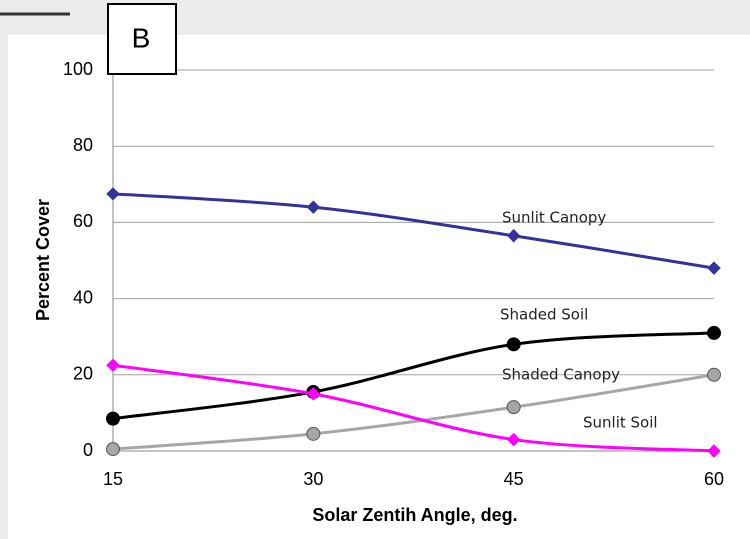 This screenshot has width=750, height=539. I want to click on series-label: Sunlit Soil, so click(620, 423).